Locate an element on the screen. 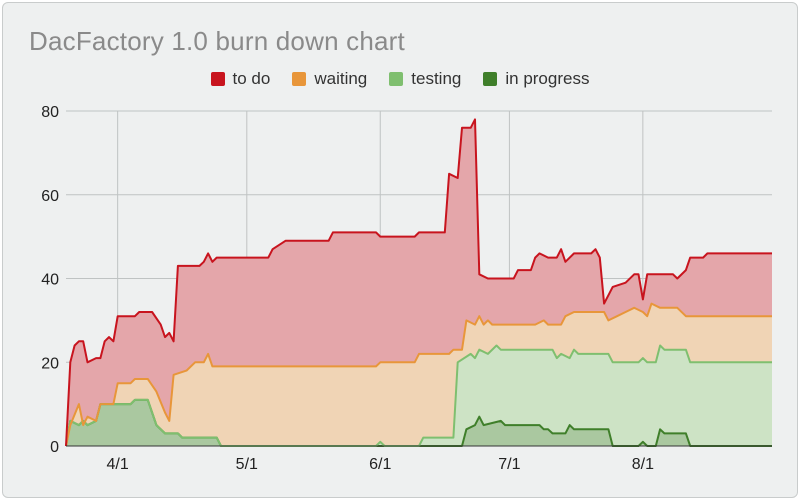 The height and width of the screenshot is (500, 800). legend-label-testing: testing is located at coordinates (436, 78).